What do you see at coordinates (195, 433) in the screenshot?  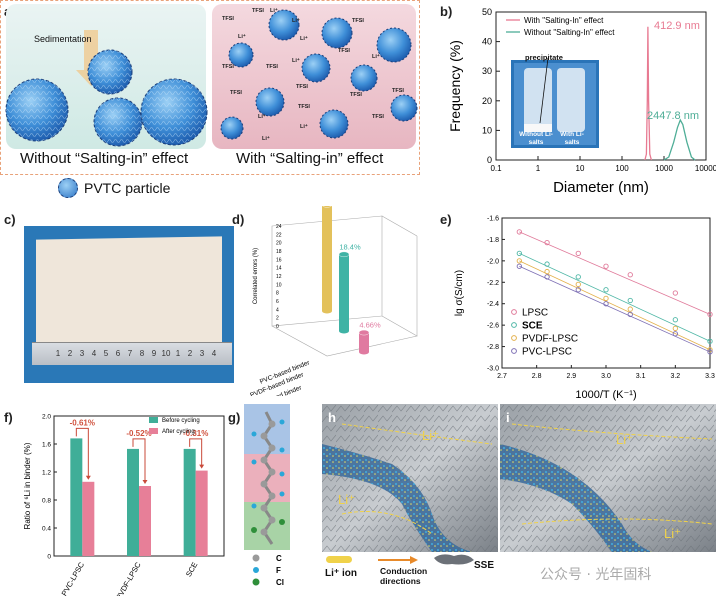 I see `change-label-2: -0.31%` at bounding box center [195, 433].